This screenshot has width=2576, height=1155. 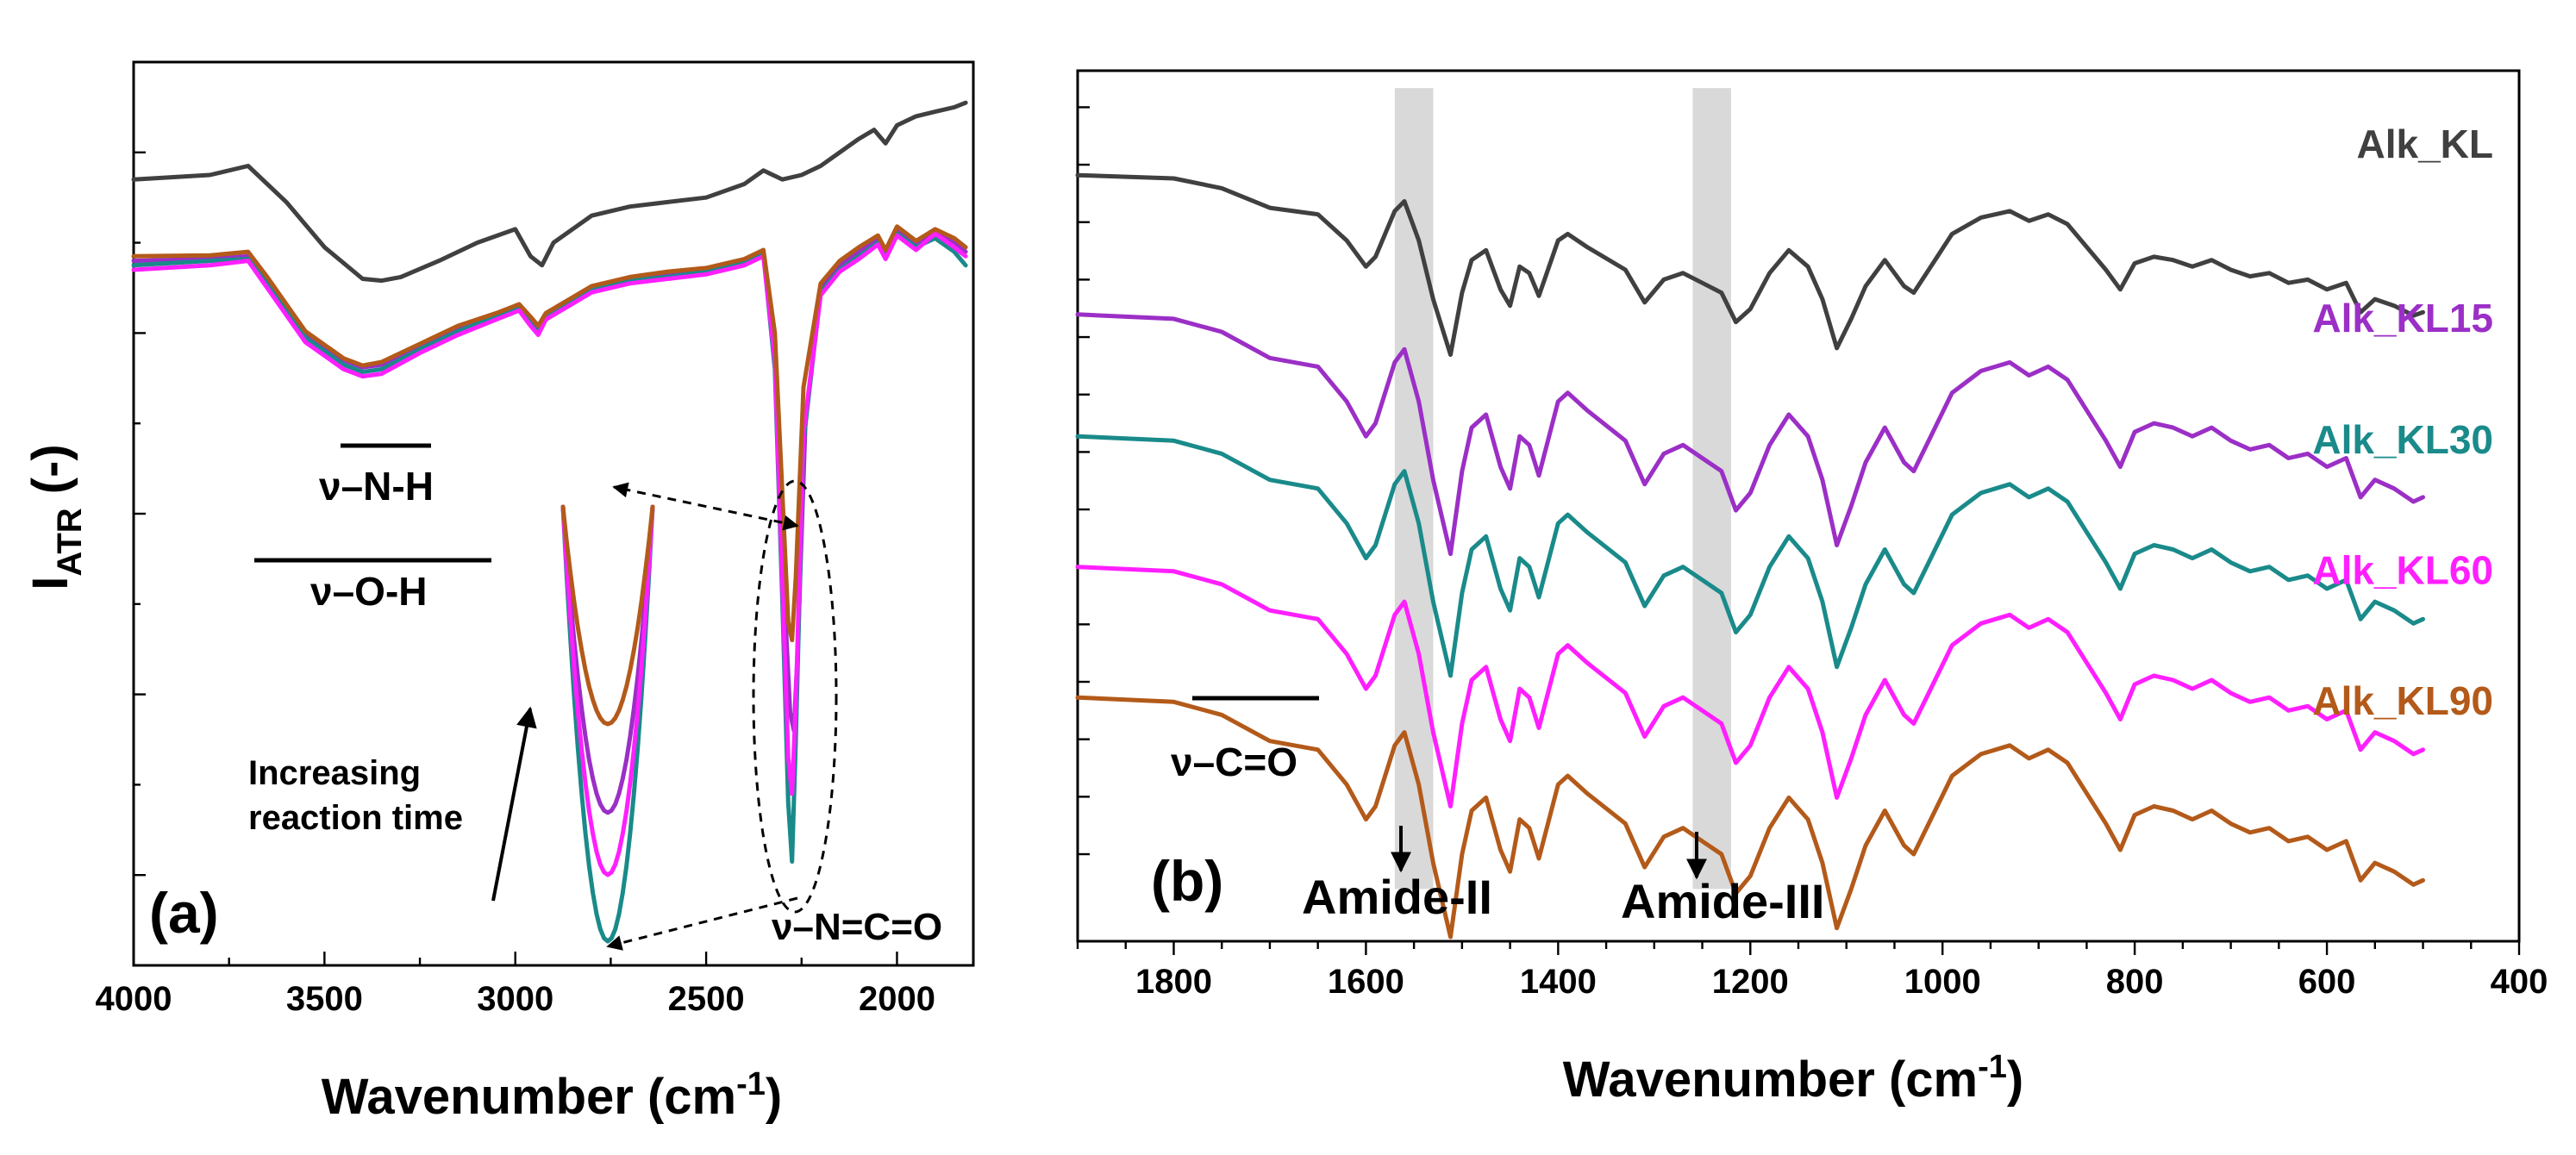 What do you see at coordinates (515, 999) in the screenshot?
I see `panel-a-x-tick-label: 3000` at bounding box center [515, 999].